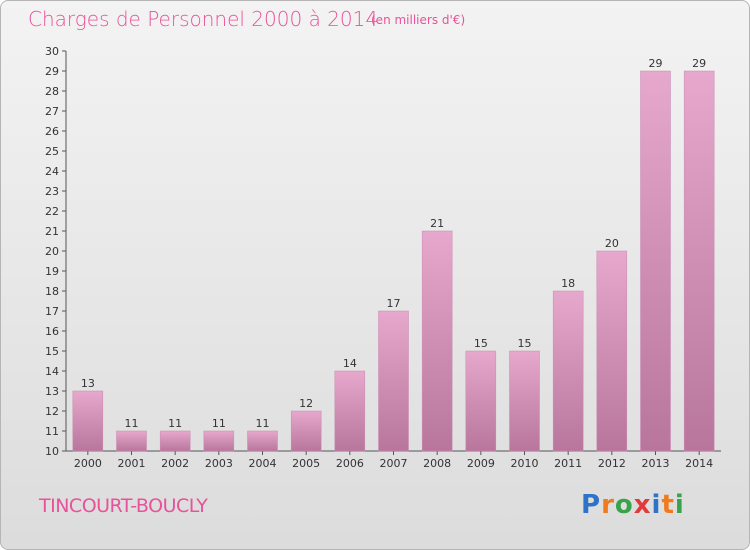 The image size is (750, 550). Describe the element at coordinates (263, 463) in the screenshot. I see `x-tick-label: 2004` at that location.